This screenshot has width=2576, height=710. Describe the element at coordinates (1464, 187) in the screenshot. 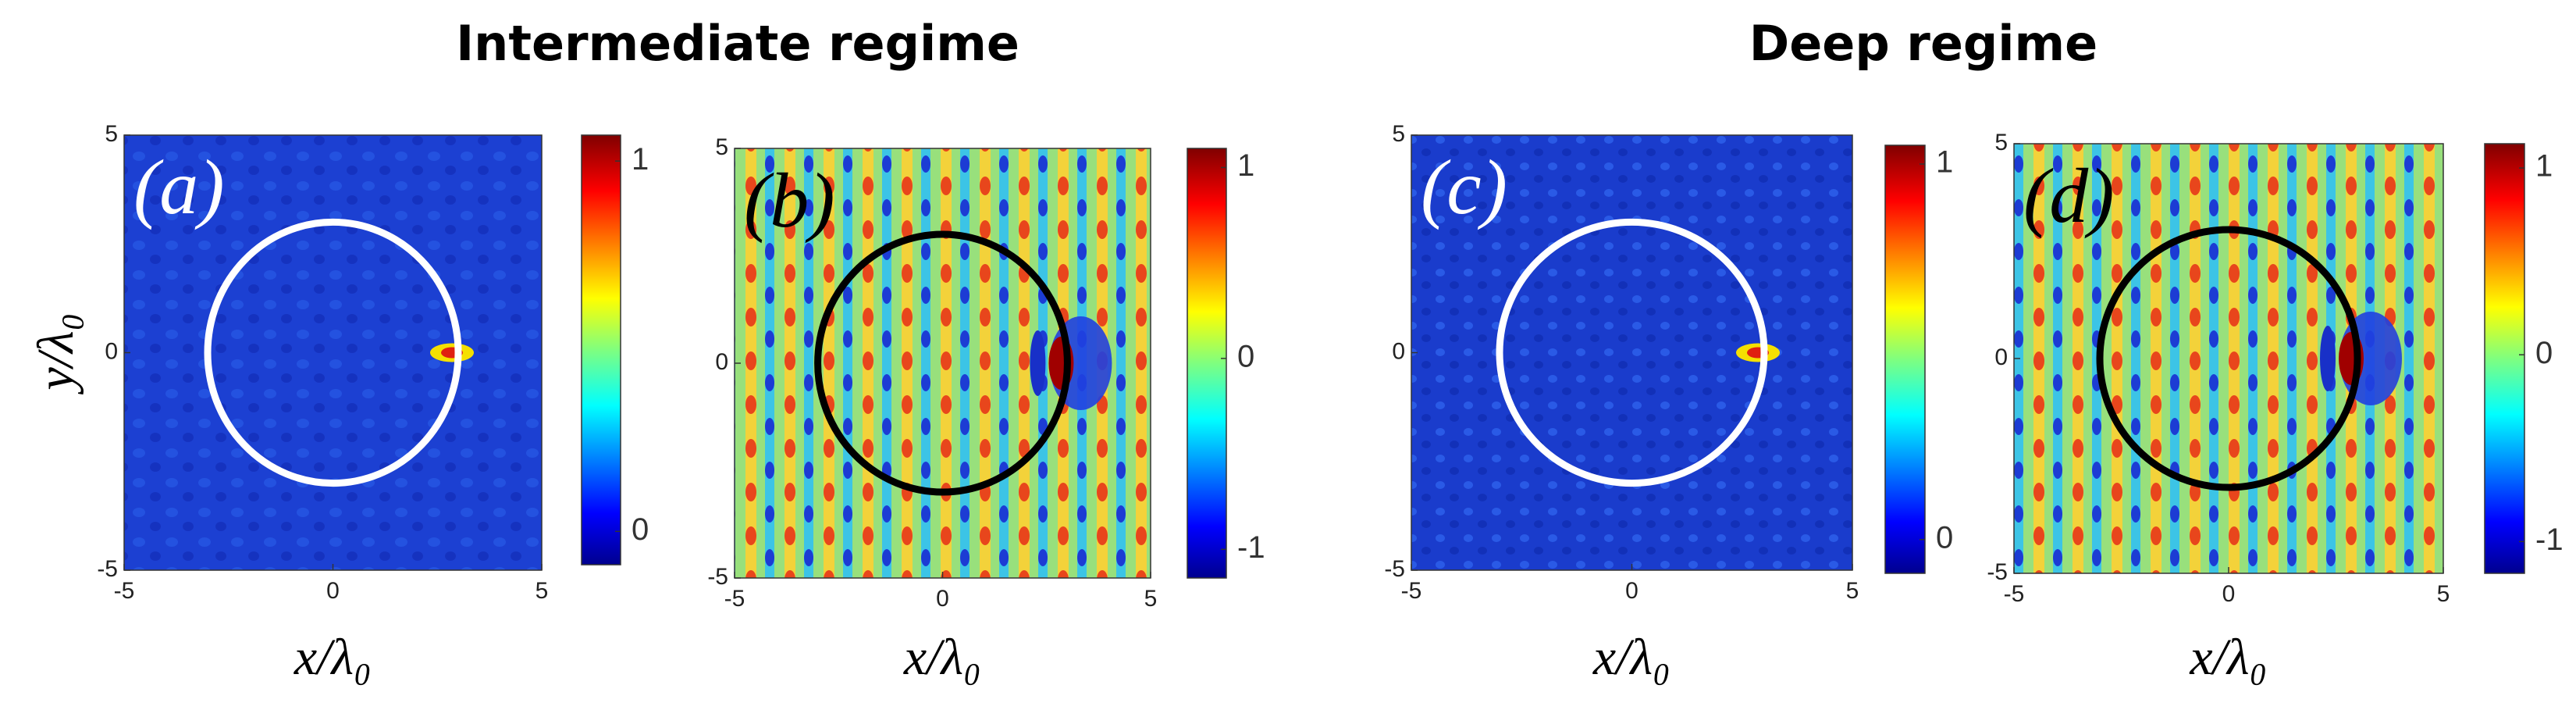

I see `panel-label: (c)` at that location.